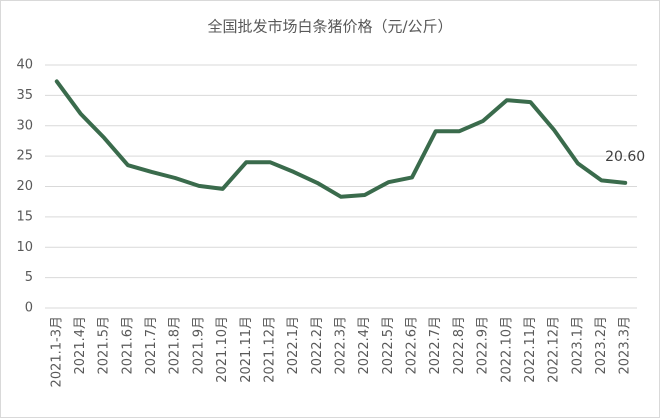 The height and width of the screenshot is (418, 660). I want to click on x-tick-label: 2022.5月, so click(388, 345).